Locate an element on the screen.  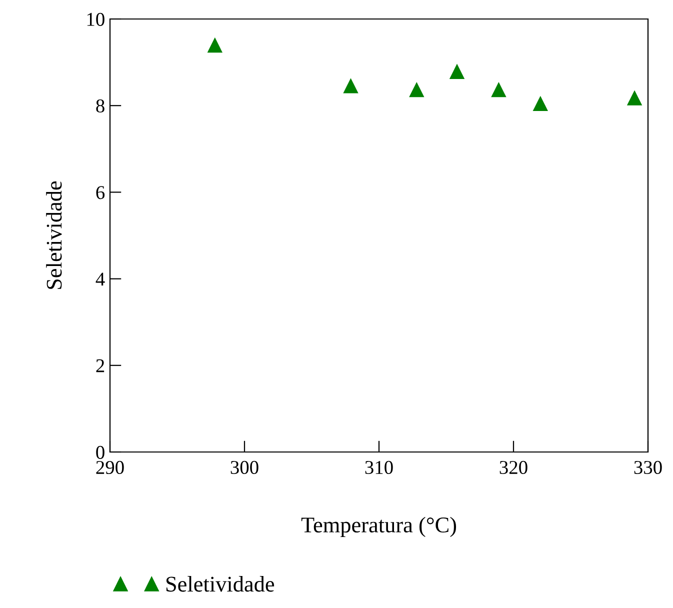
y-tick-label: 8 is located at coordinates (100, 106).